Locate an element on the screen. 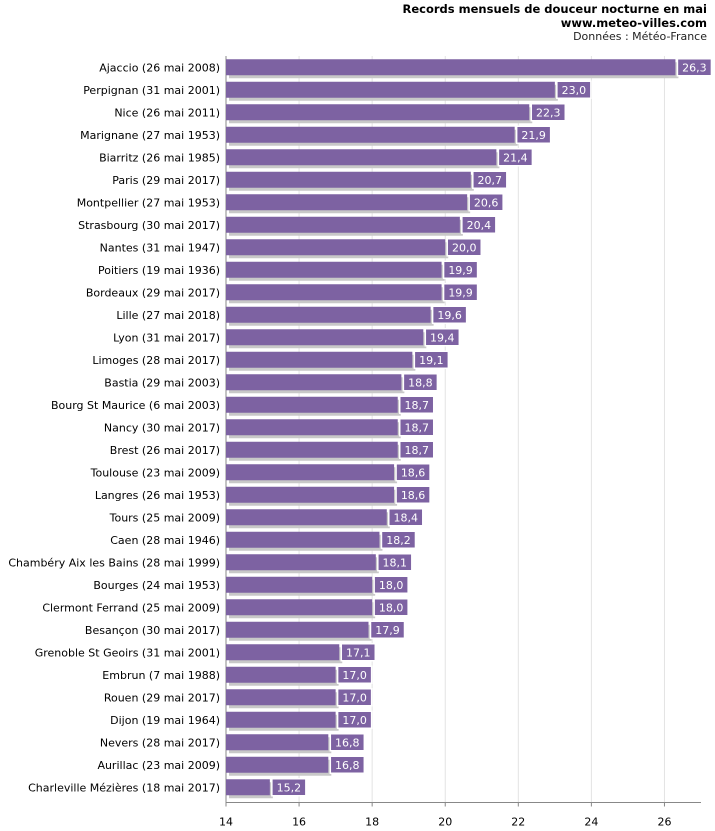 The height and width of the screenshot is (831, 715). category-label: Nantes (31 mai 1947) is located at coordinates (160, 247).